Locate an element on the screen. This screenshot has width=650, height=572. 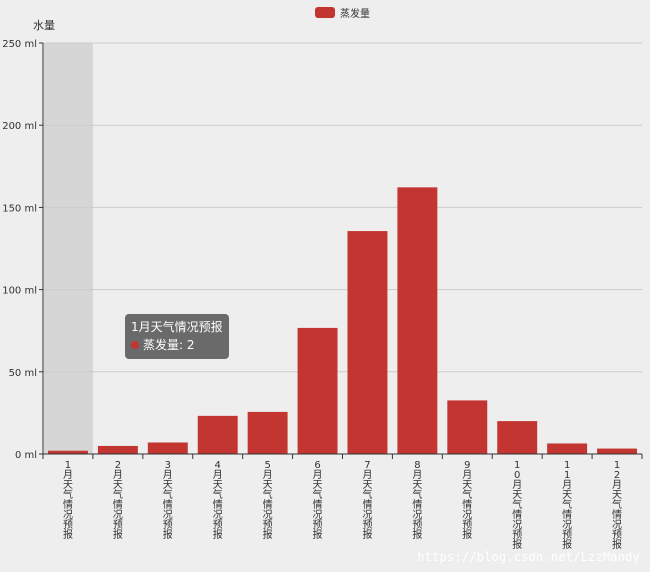
x-tick-label: 3 月天气情况预报 is located at coordinates (168, 500).